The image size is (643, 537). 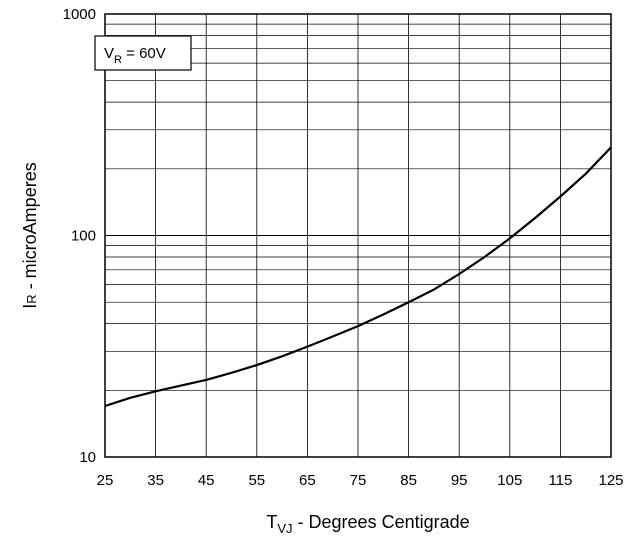 I want to click on y-title-symbol: I, so click(x=30, y=306).